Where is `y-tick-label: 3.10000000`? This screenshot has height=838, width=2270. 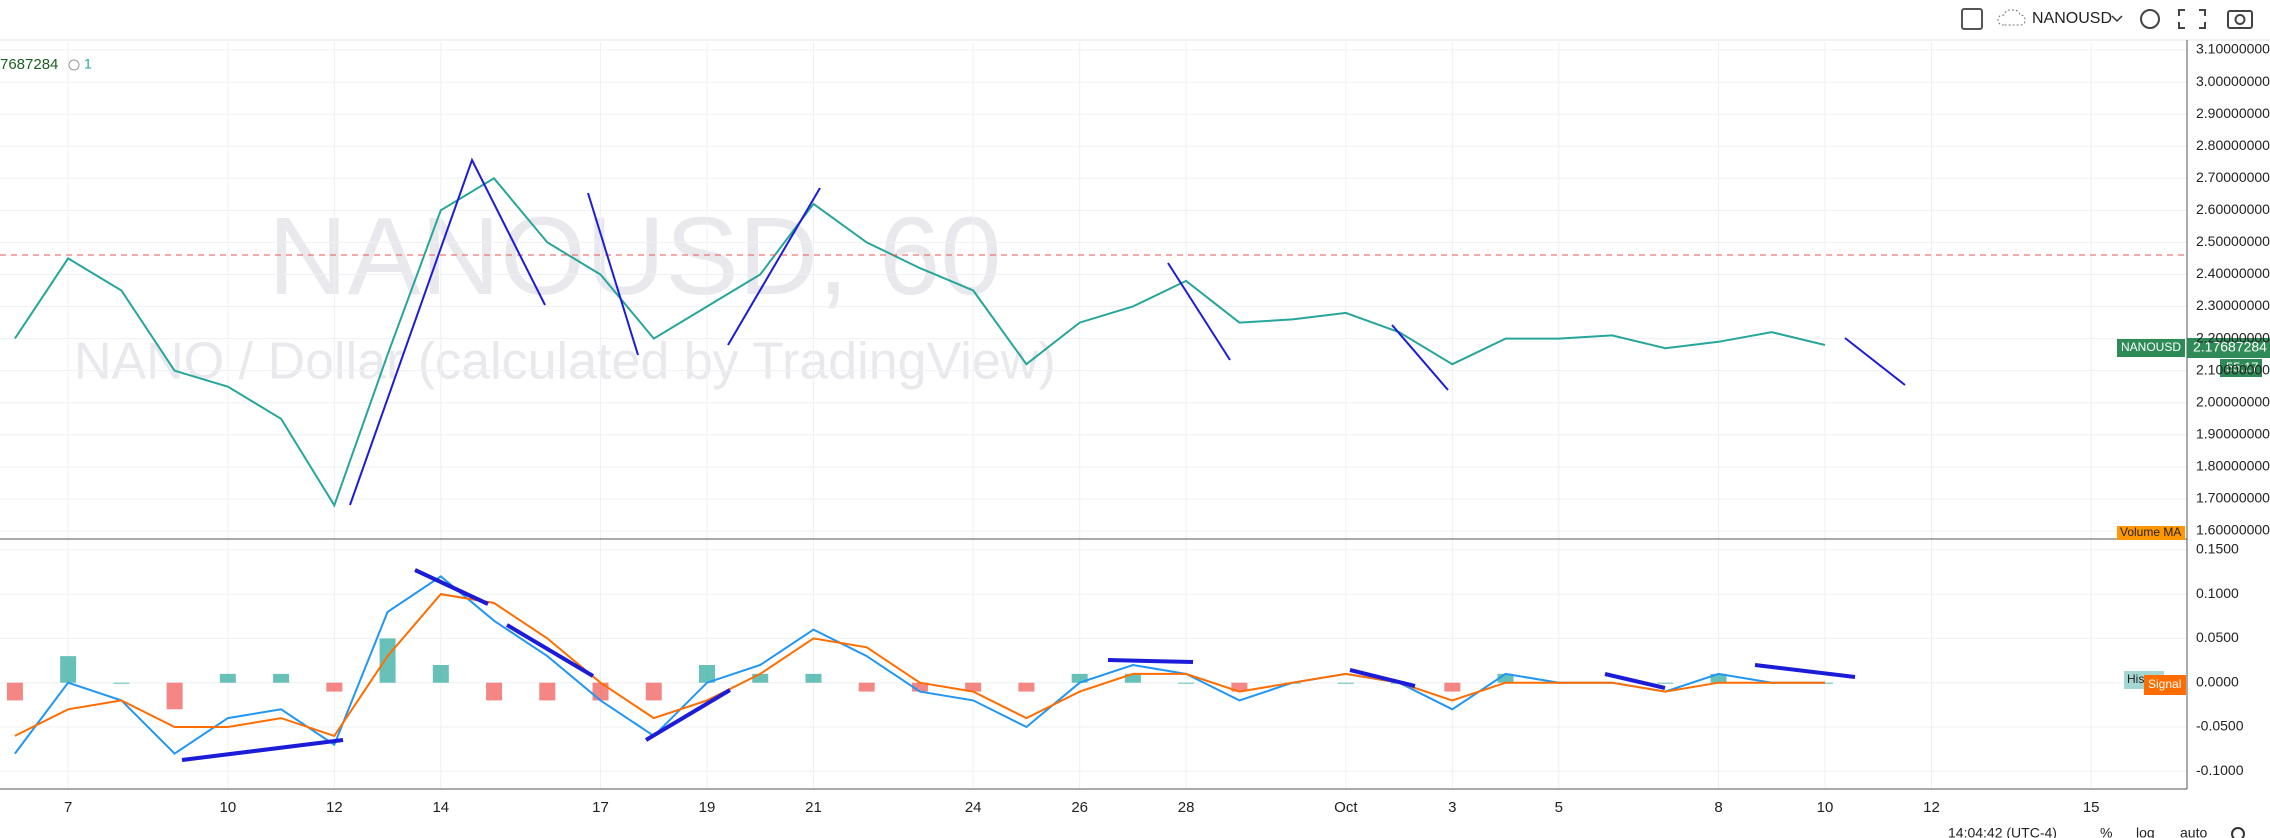
y-tick-label: 3.10000000 is located at coordinates (2233, 49).